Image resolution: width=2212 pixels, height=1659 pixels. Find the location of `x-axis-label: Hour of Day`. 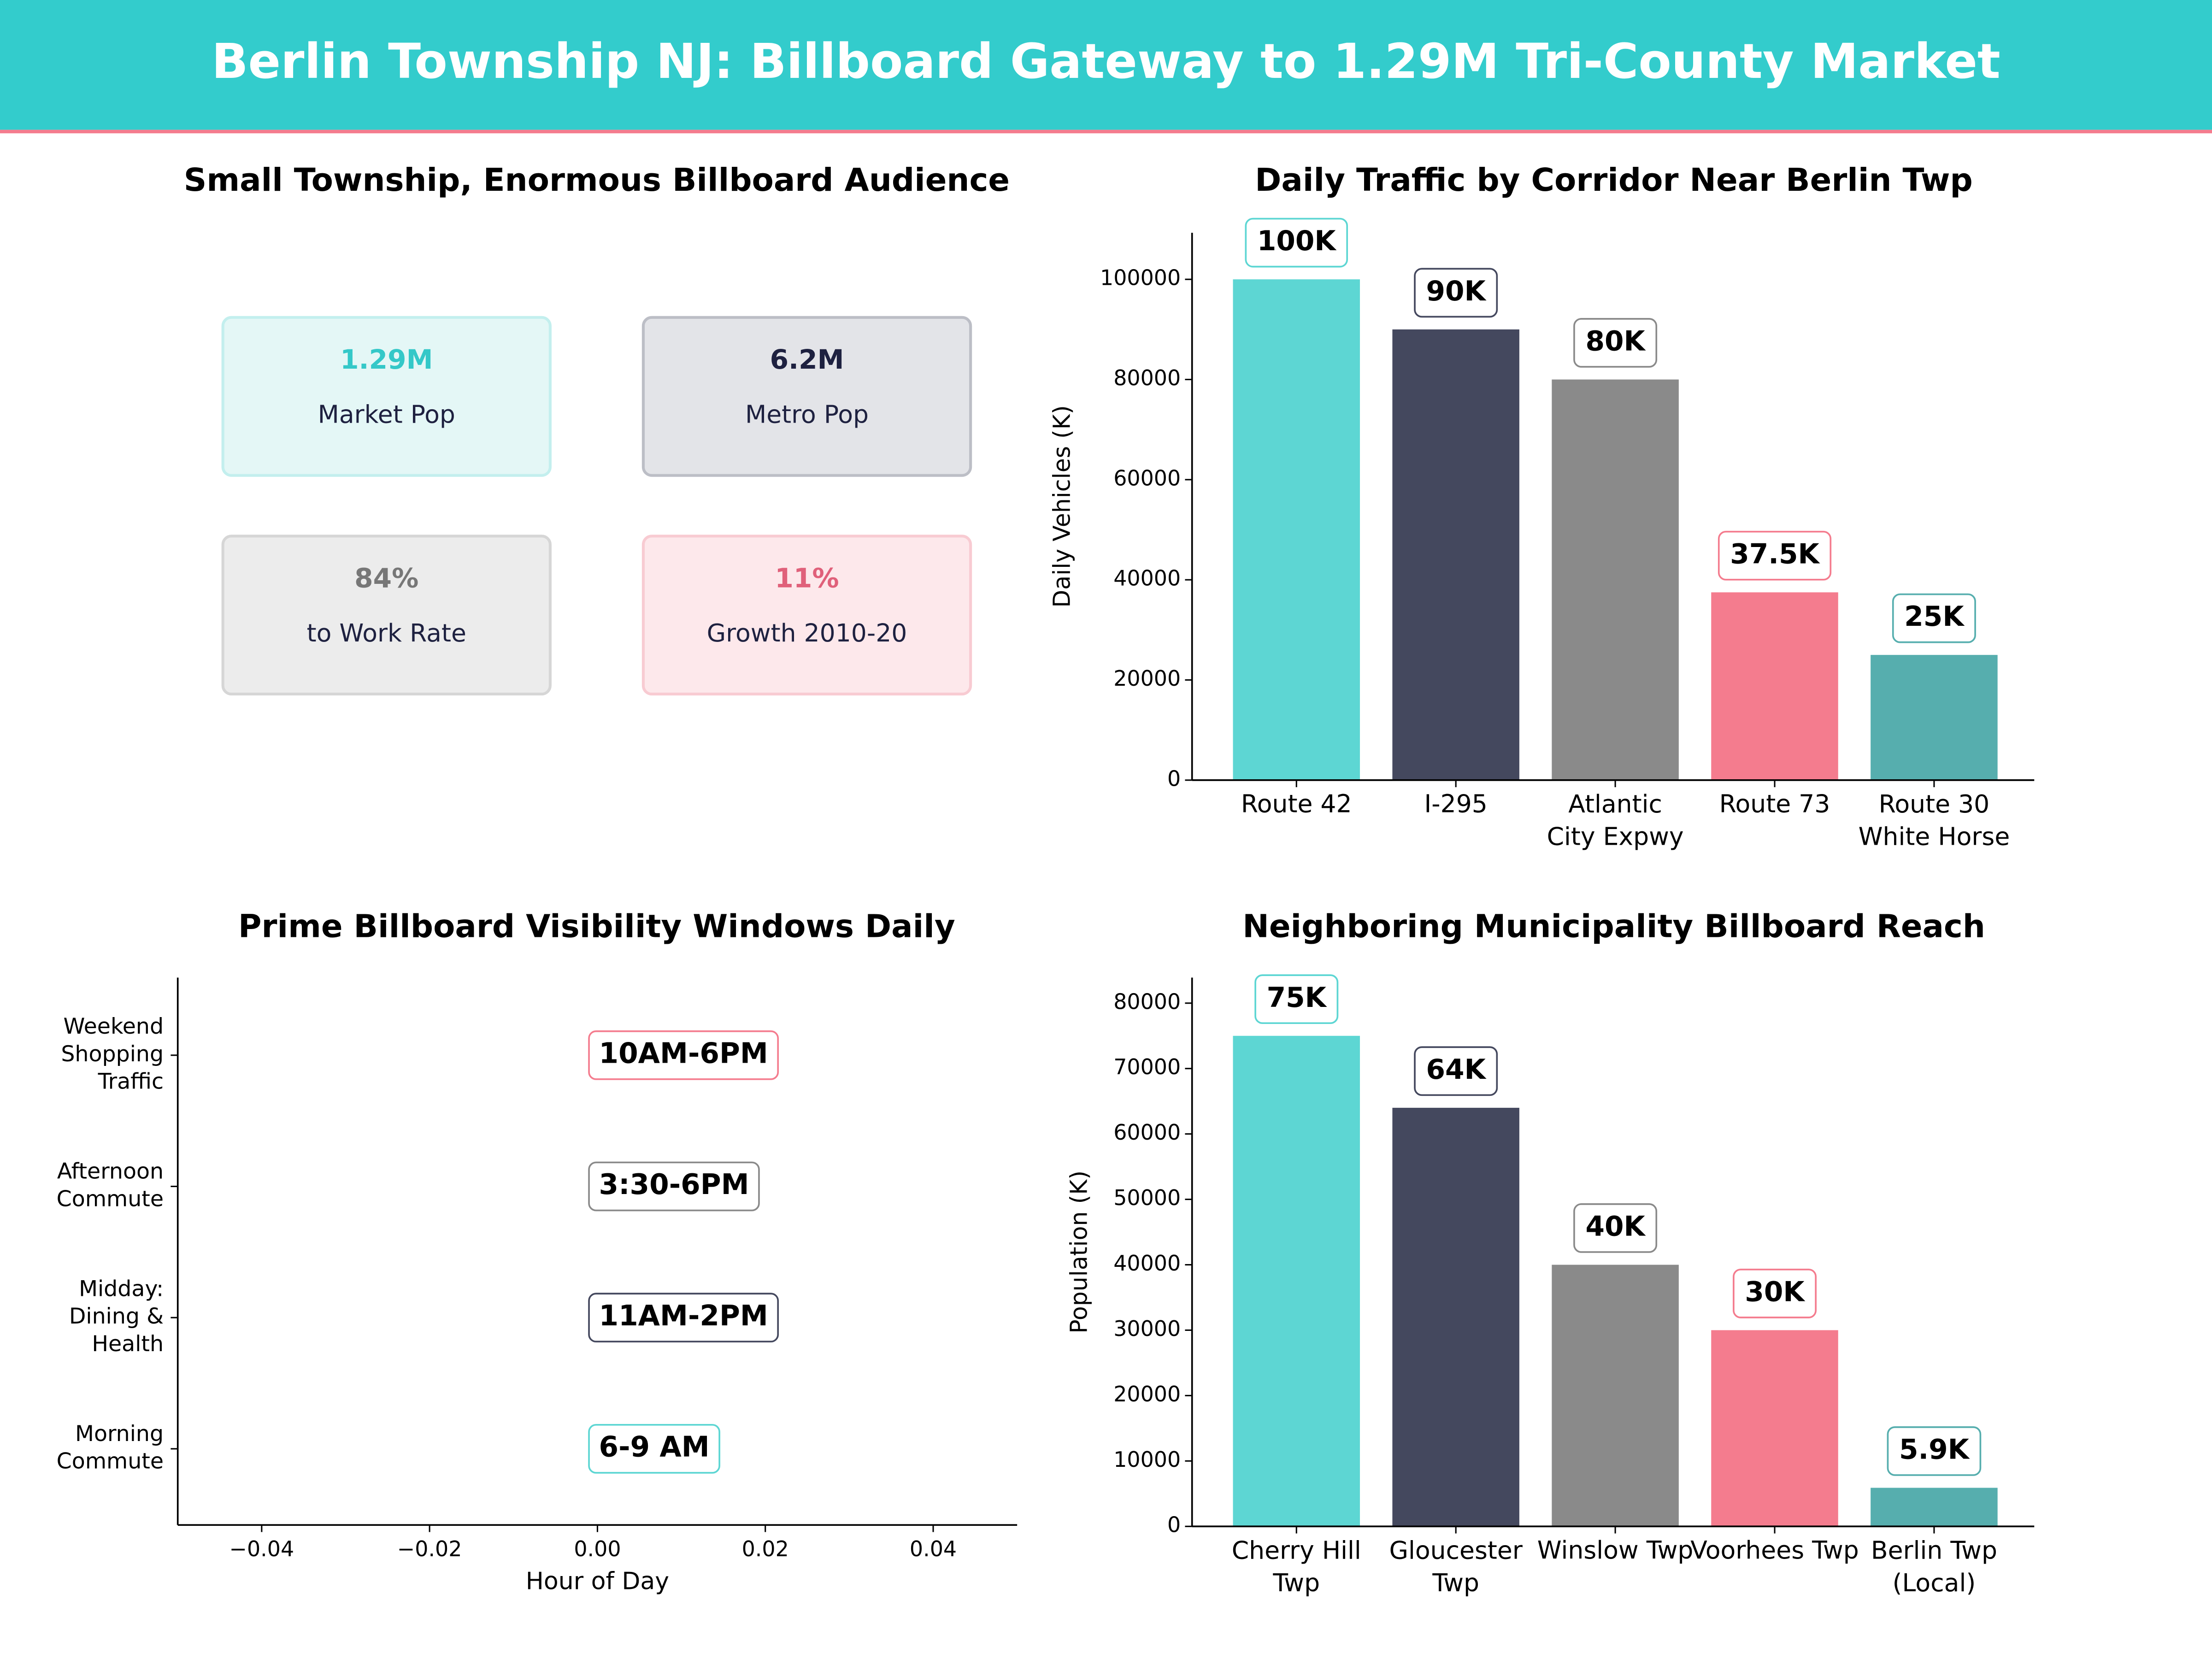

x-axis-label: Hour of Day is located at coordinates (597, 1581).